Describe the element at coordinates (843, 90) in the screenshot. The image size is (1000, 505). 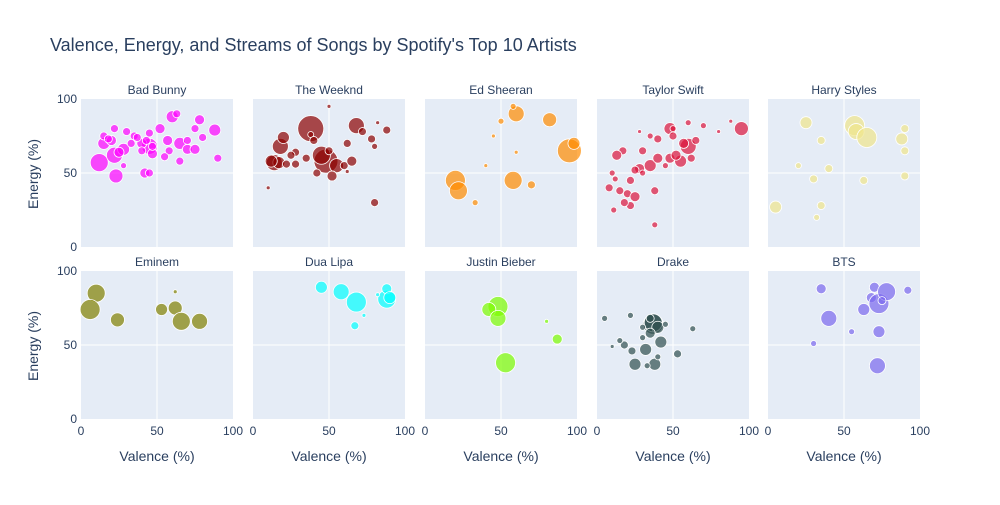
I see `panel-title: Harry Styles` at that location.